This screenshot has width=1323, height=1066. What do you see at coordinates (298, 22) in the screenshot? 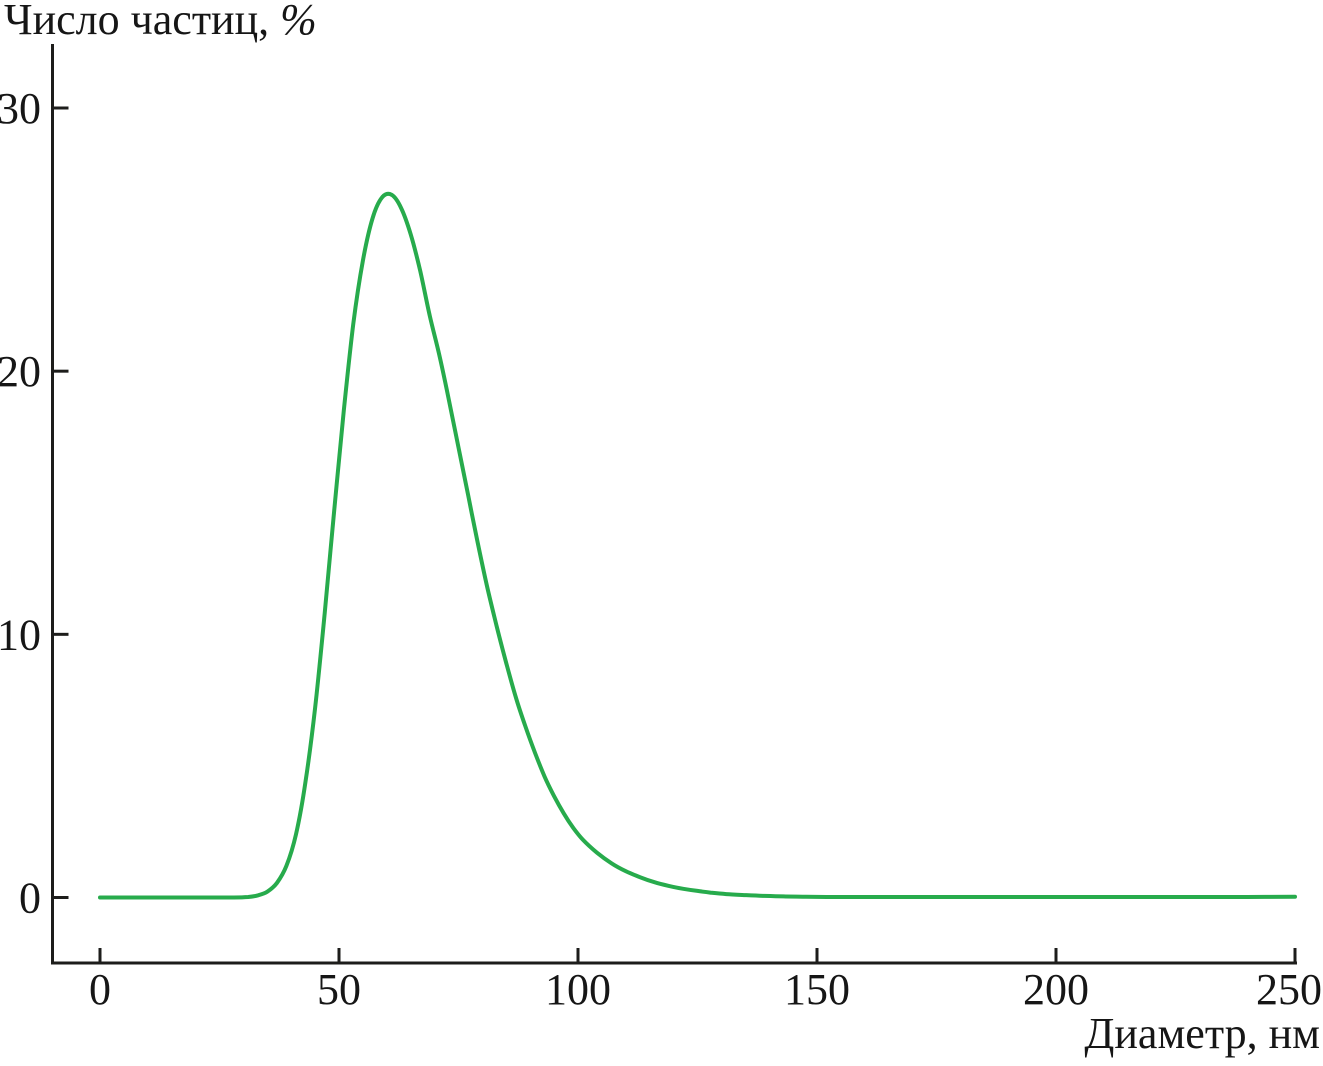
I see `y-axis-title-unit-percent: %` at bounding box center [298, 22].